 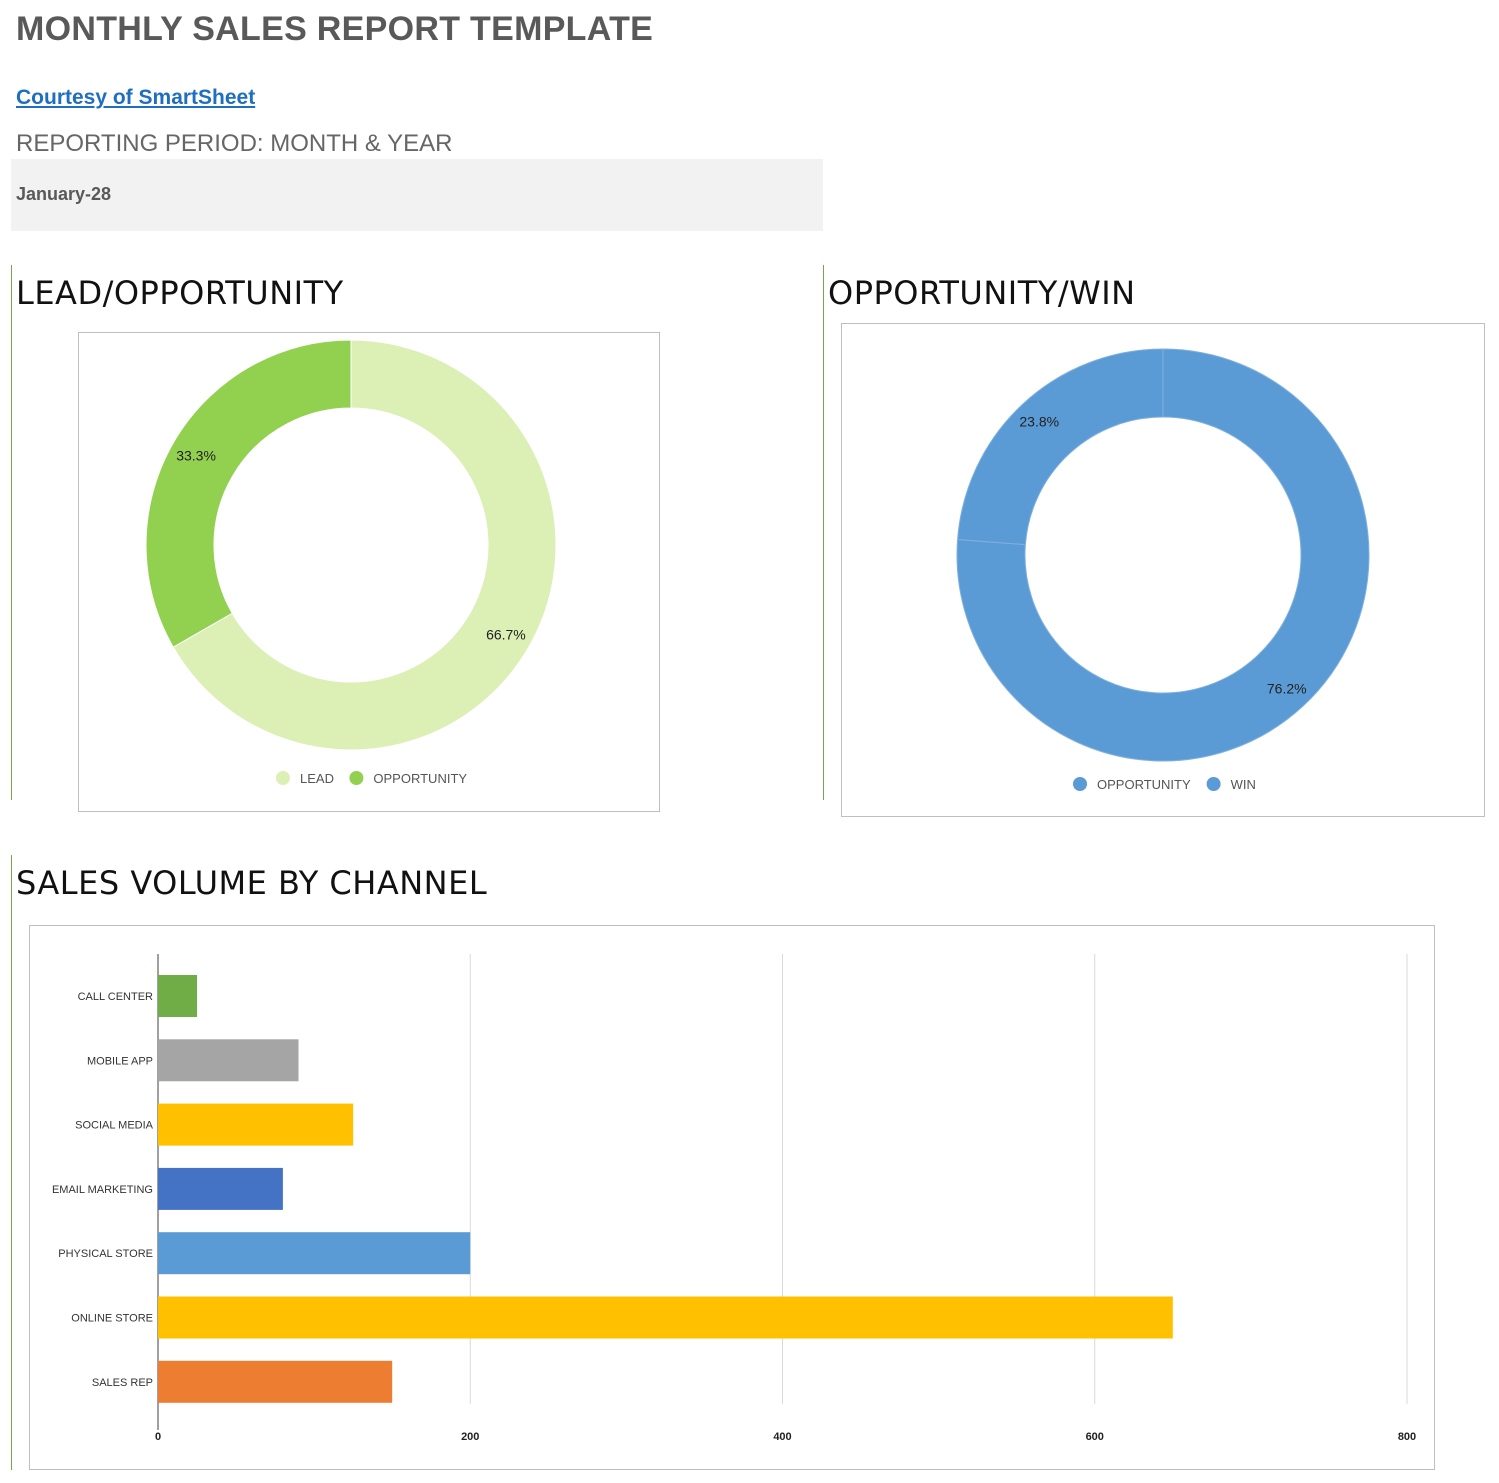 I want to click on legend-marker-lead, so click(x=283, y=778).